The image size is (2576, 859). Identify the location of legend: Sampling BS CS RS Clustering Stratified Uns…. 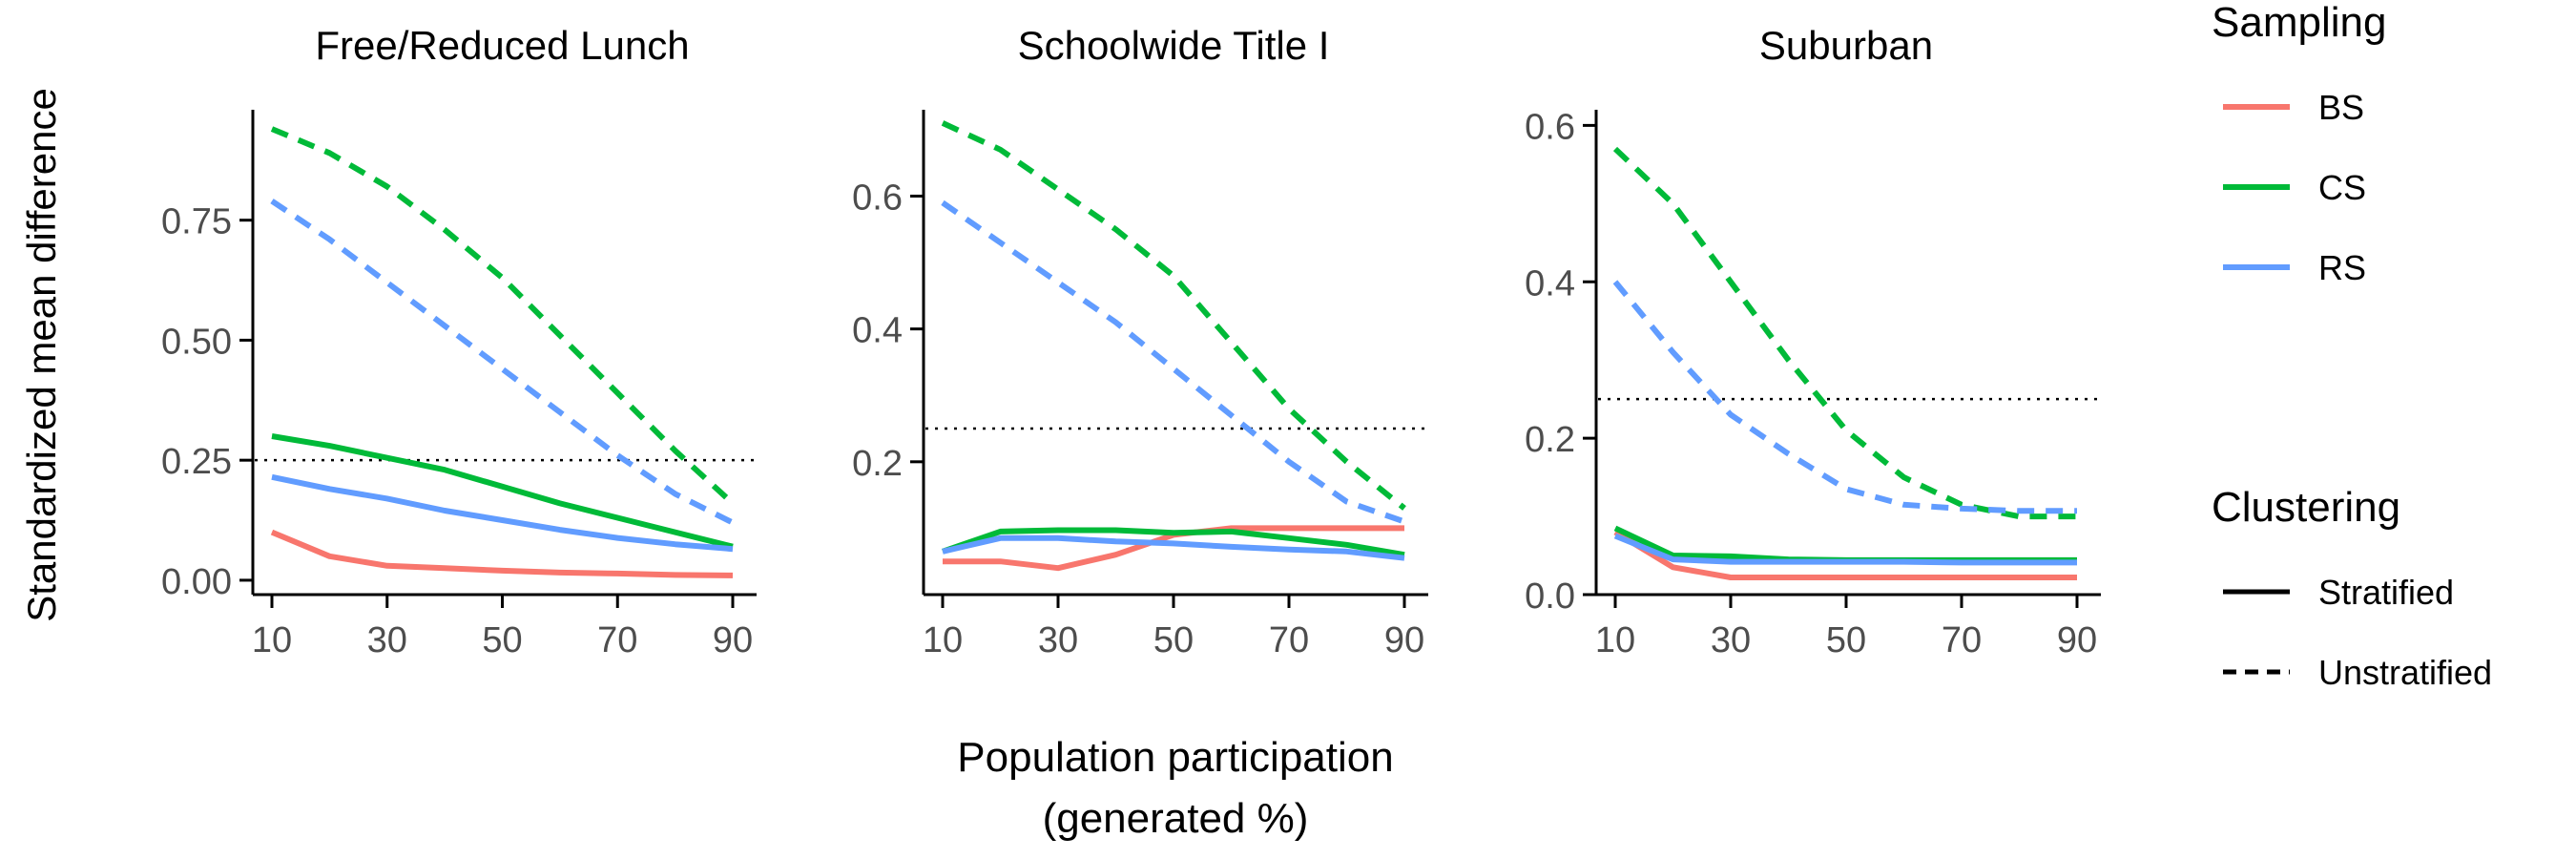
(2352, 346).